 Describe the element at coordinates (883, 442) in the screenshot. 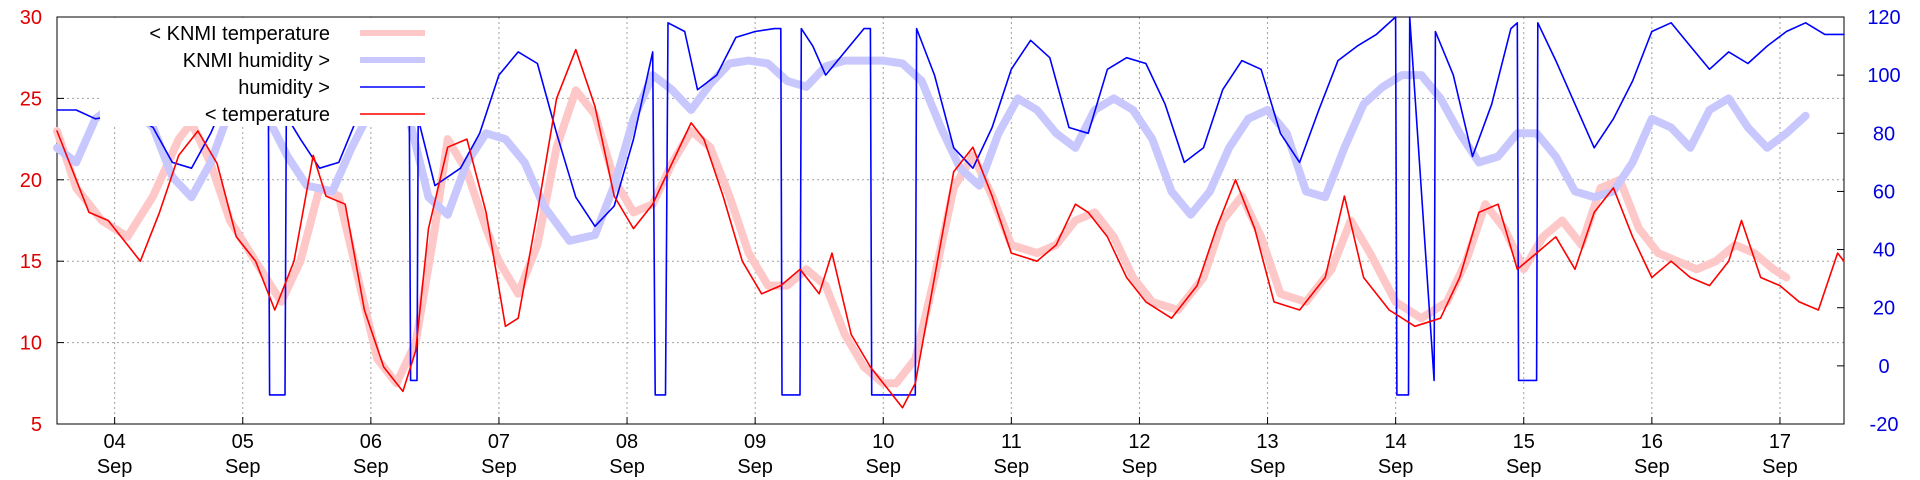

I see `x-tick-day-6: 10` at that location.